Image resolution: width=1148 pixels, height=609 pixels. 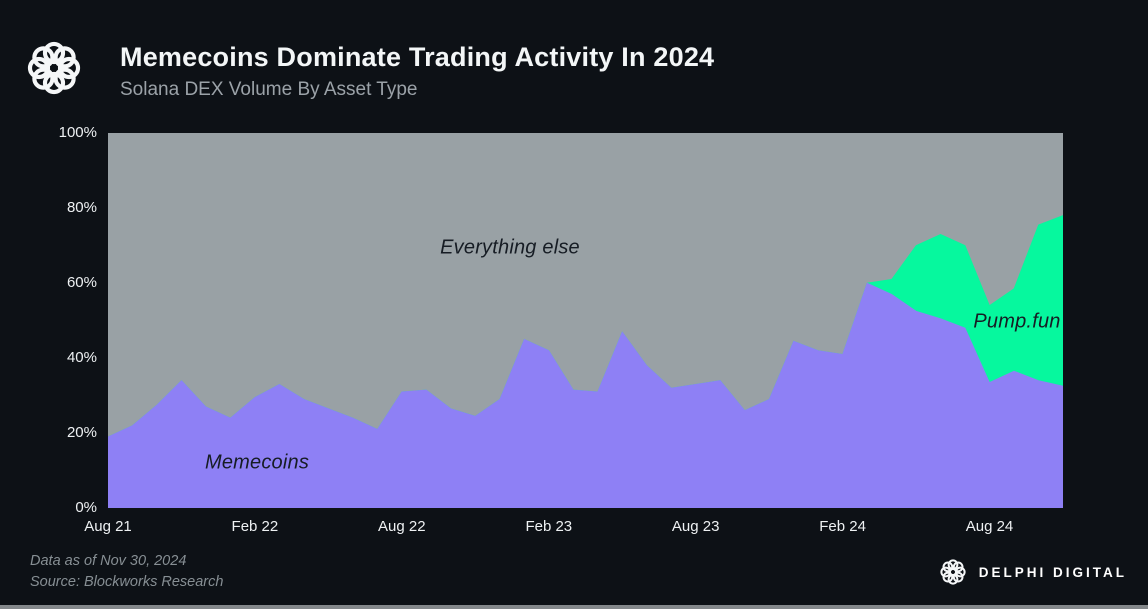 What do you see at coordinates (81, 432) in the screenshot?
I see `y-tick-label: 20%` at bounding box center [81, 432].